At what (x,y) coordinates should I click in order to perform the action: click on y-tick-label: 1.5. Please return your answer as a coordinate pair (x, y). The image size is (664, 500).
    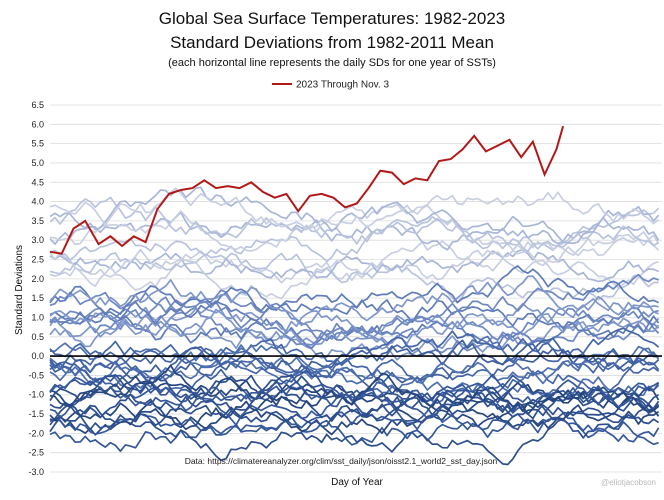
    Looking at the image, I should click on (37, 298).